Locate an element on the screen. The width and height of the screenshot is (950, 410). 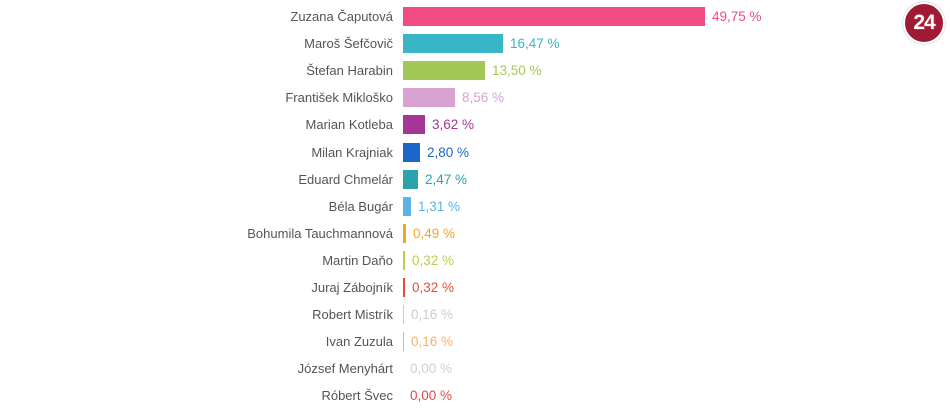
chart-row: Zuzana Čaputová 49,75 % is located at coordinates (475, 16).